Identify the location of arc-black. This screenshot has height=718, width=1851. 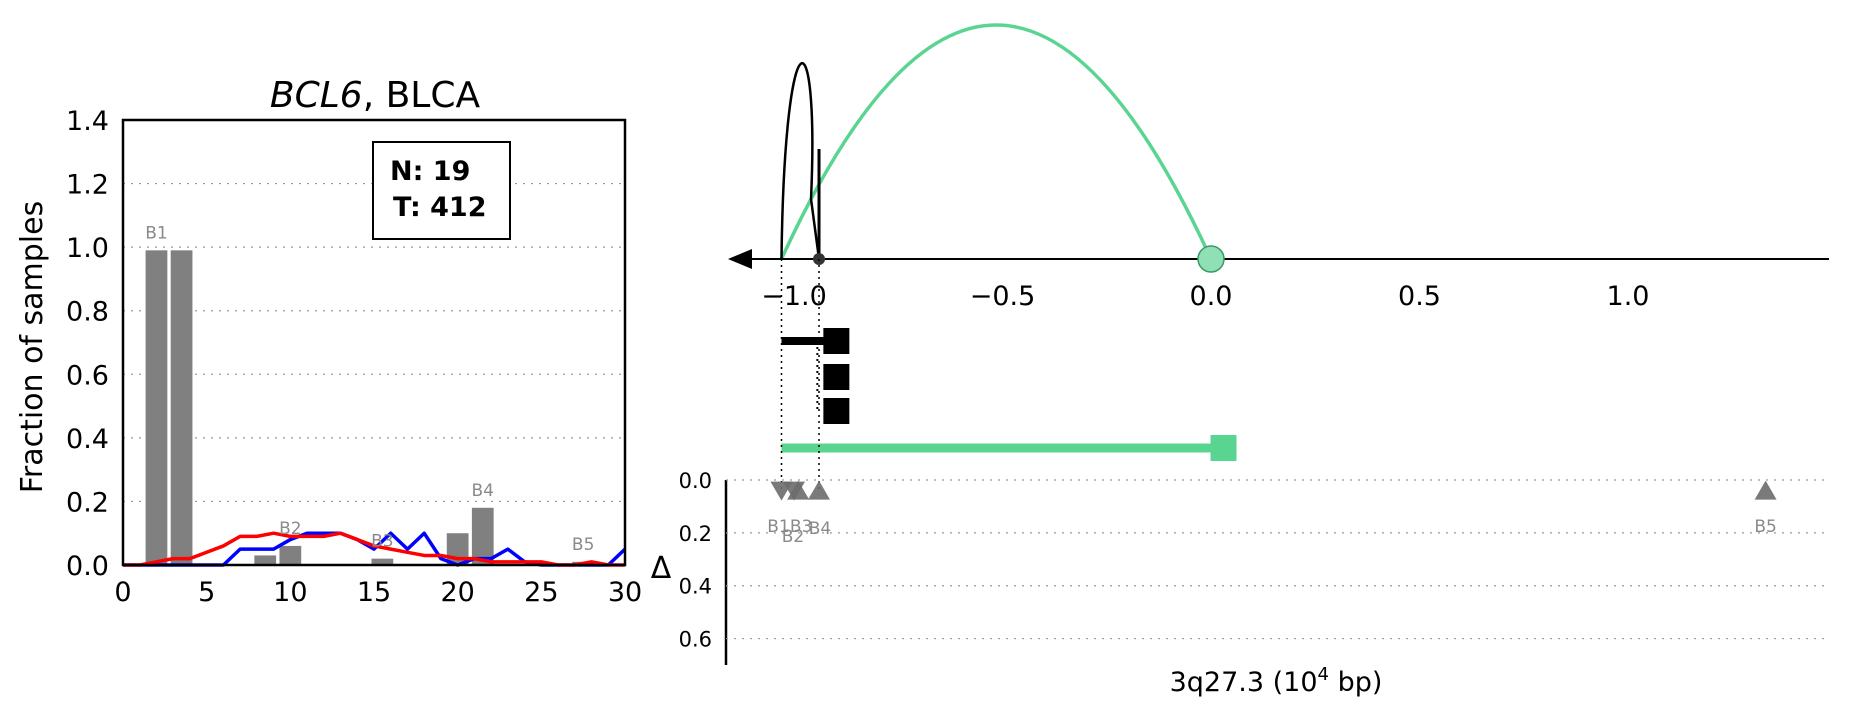
(800, 161).